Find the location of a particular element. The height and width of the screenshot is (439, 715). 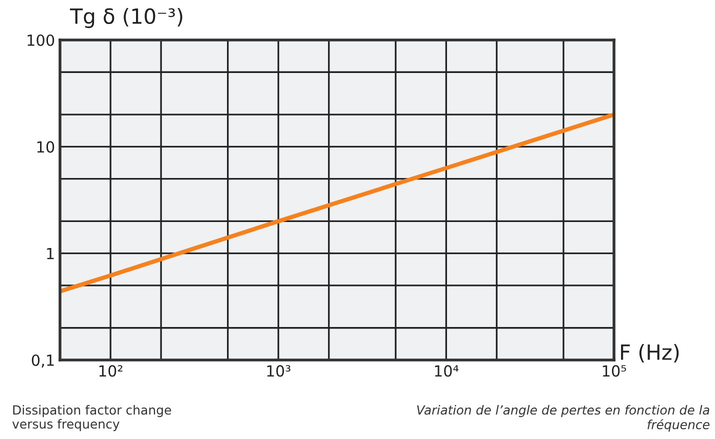

text: Dissipation factor change versus frequency is located at coordinates (92, 418).